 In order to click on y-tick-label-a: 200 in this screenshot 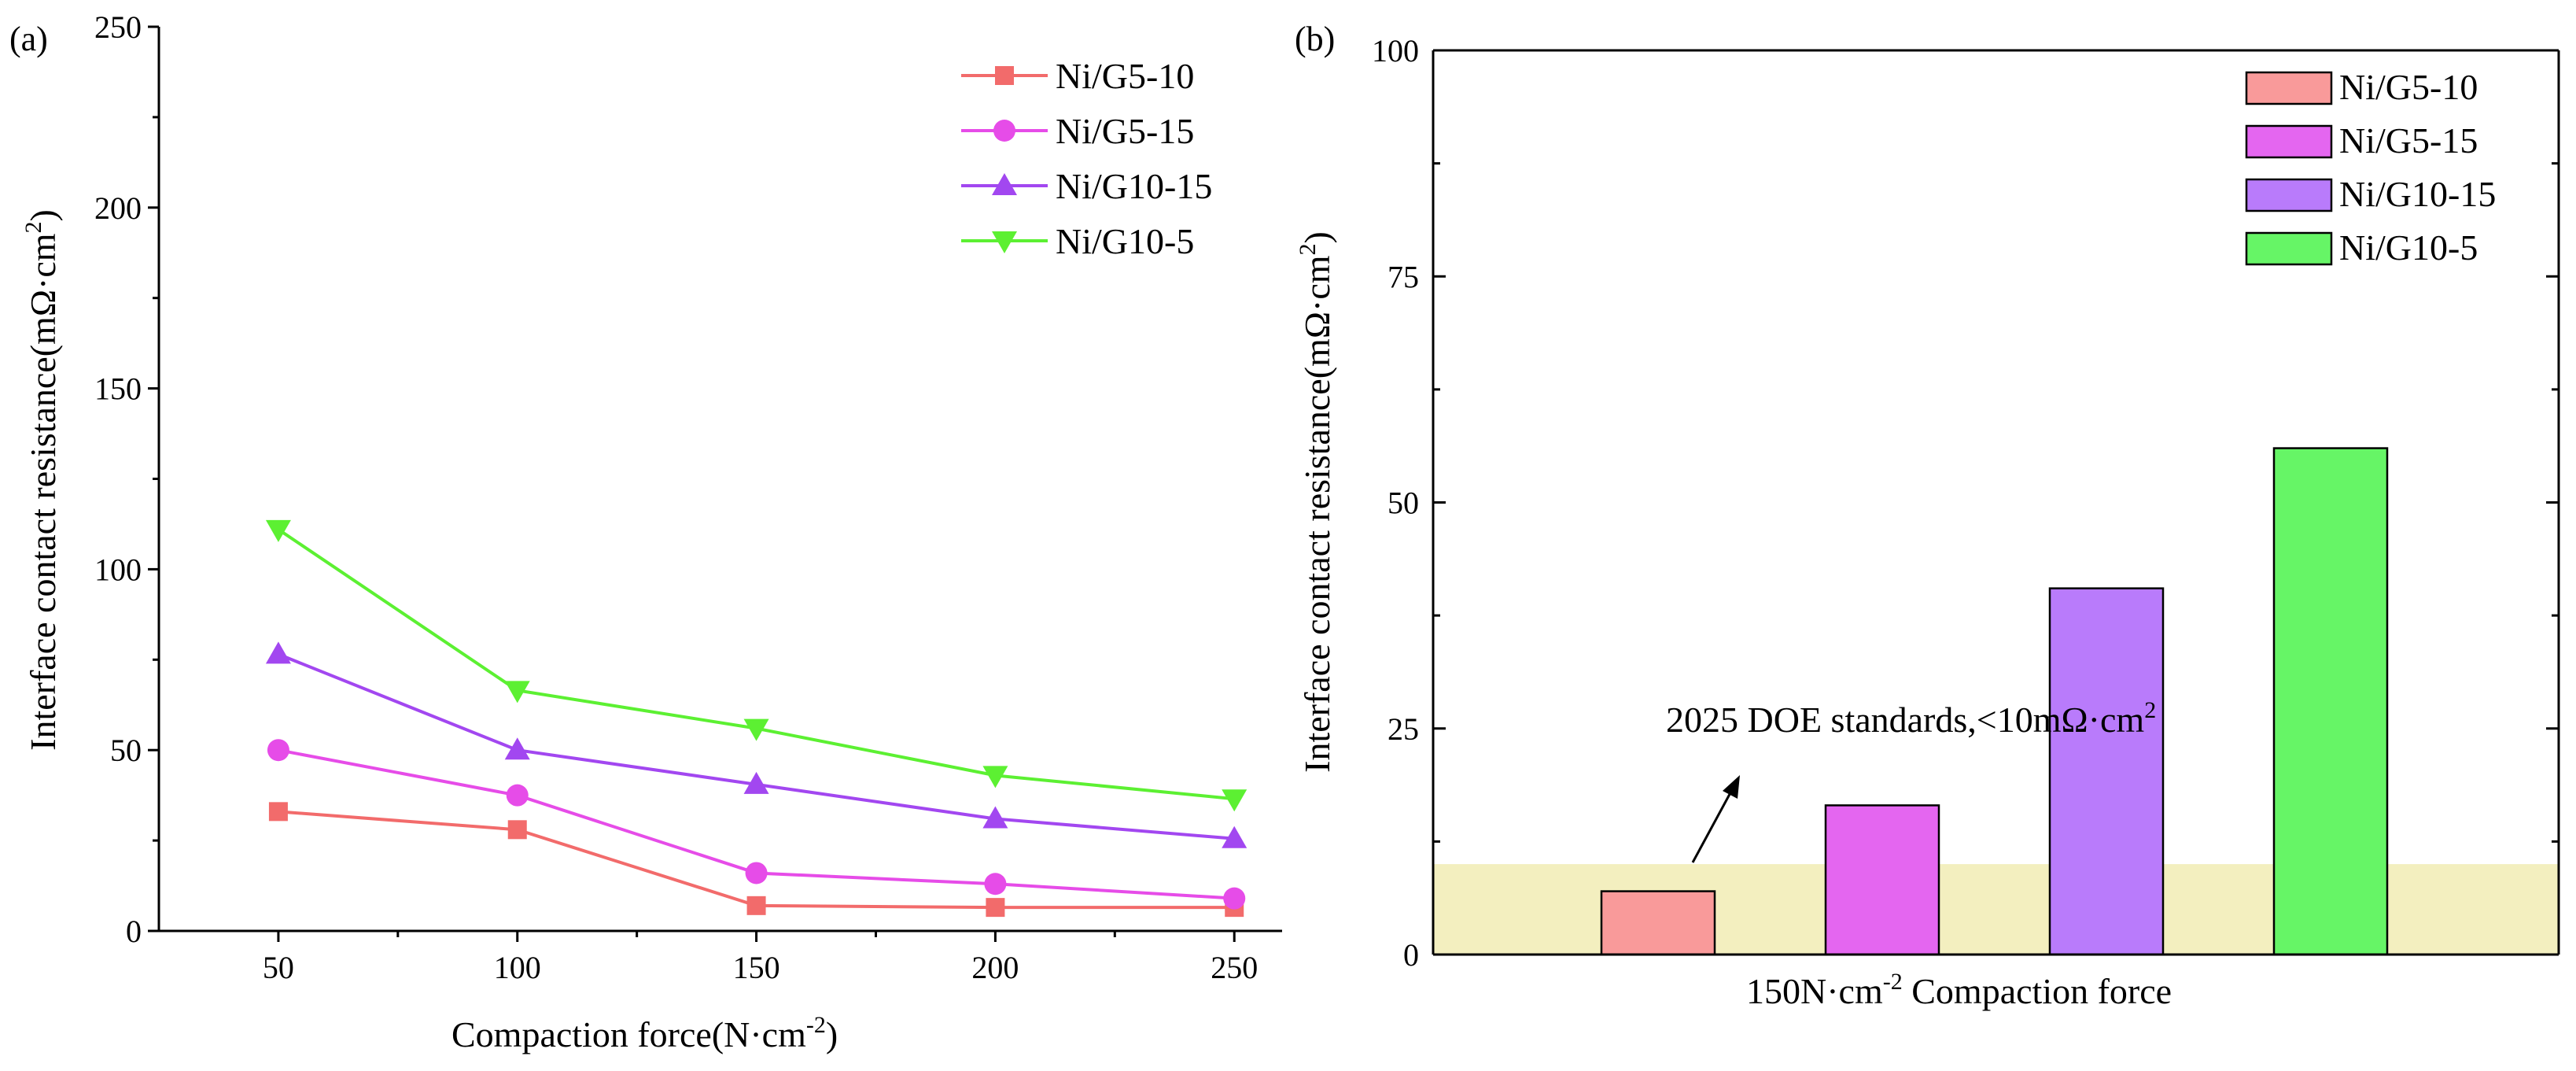, I will do `click(118, 208)`.